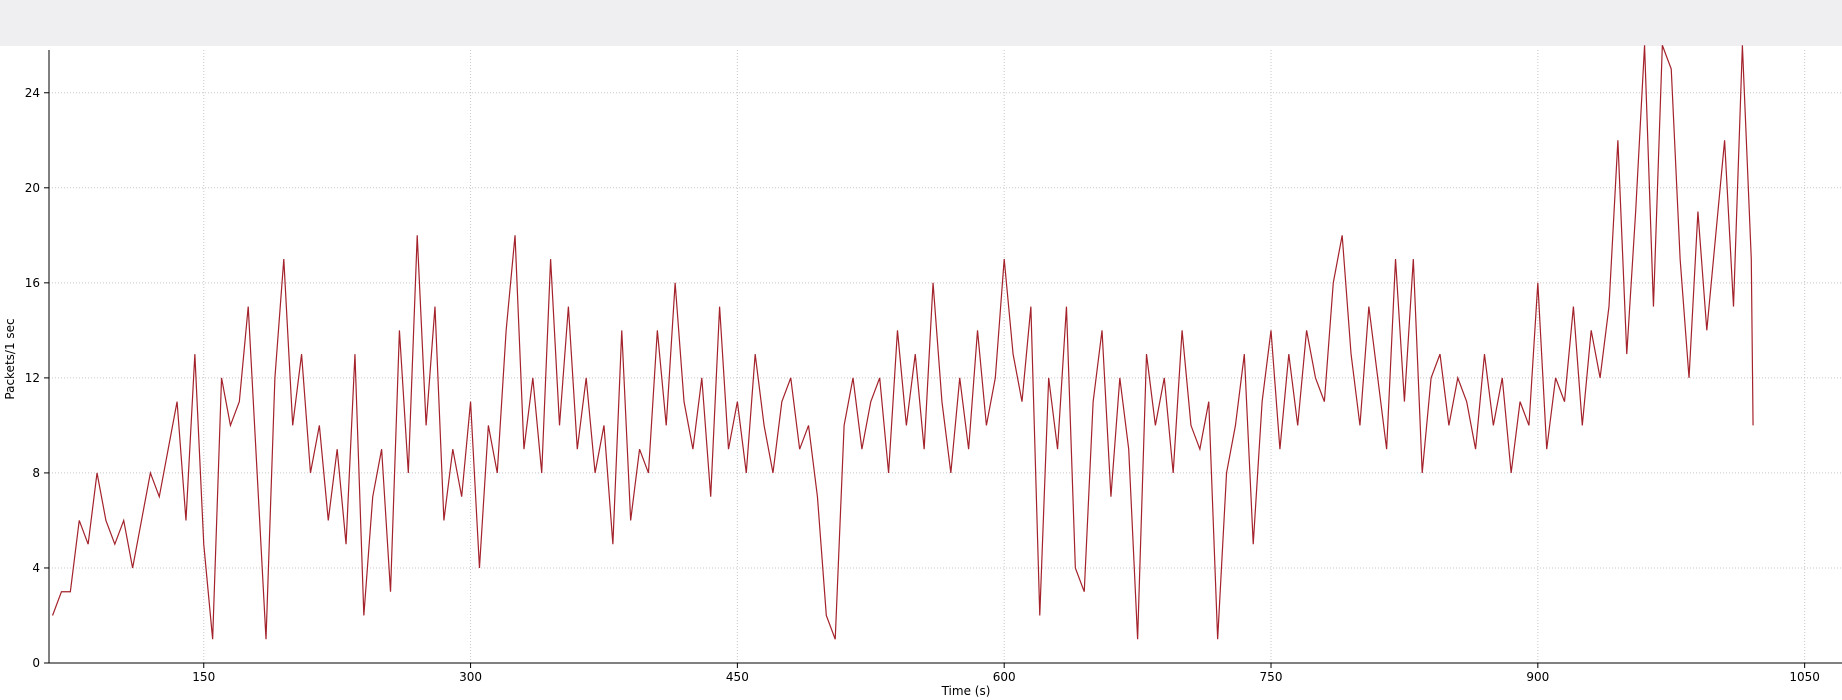  Describe the element at coordinates (36, 473) in the screenshot. I see `y-tick-label: 8` at that location.